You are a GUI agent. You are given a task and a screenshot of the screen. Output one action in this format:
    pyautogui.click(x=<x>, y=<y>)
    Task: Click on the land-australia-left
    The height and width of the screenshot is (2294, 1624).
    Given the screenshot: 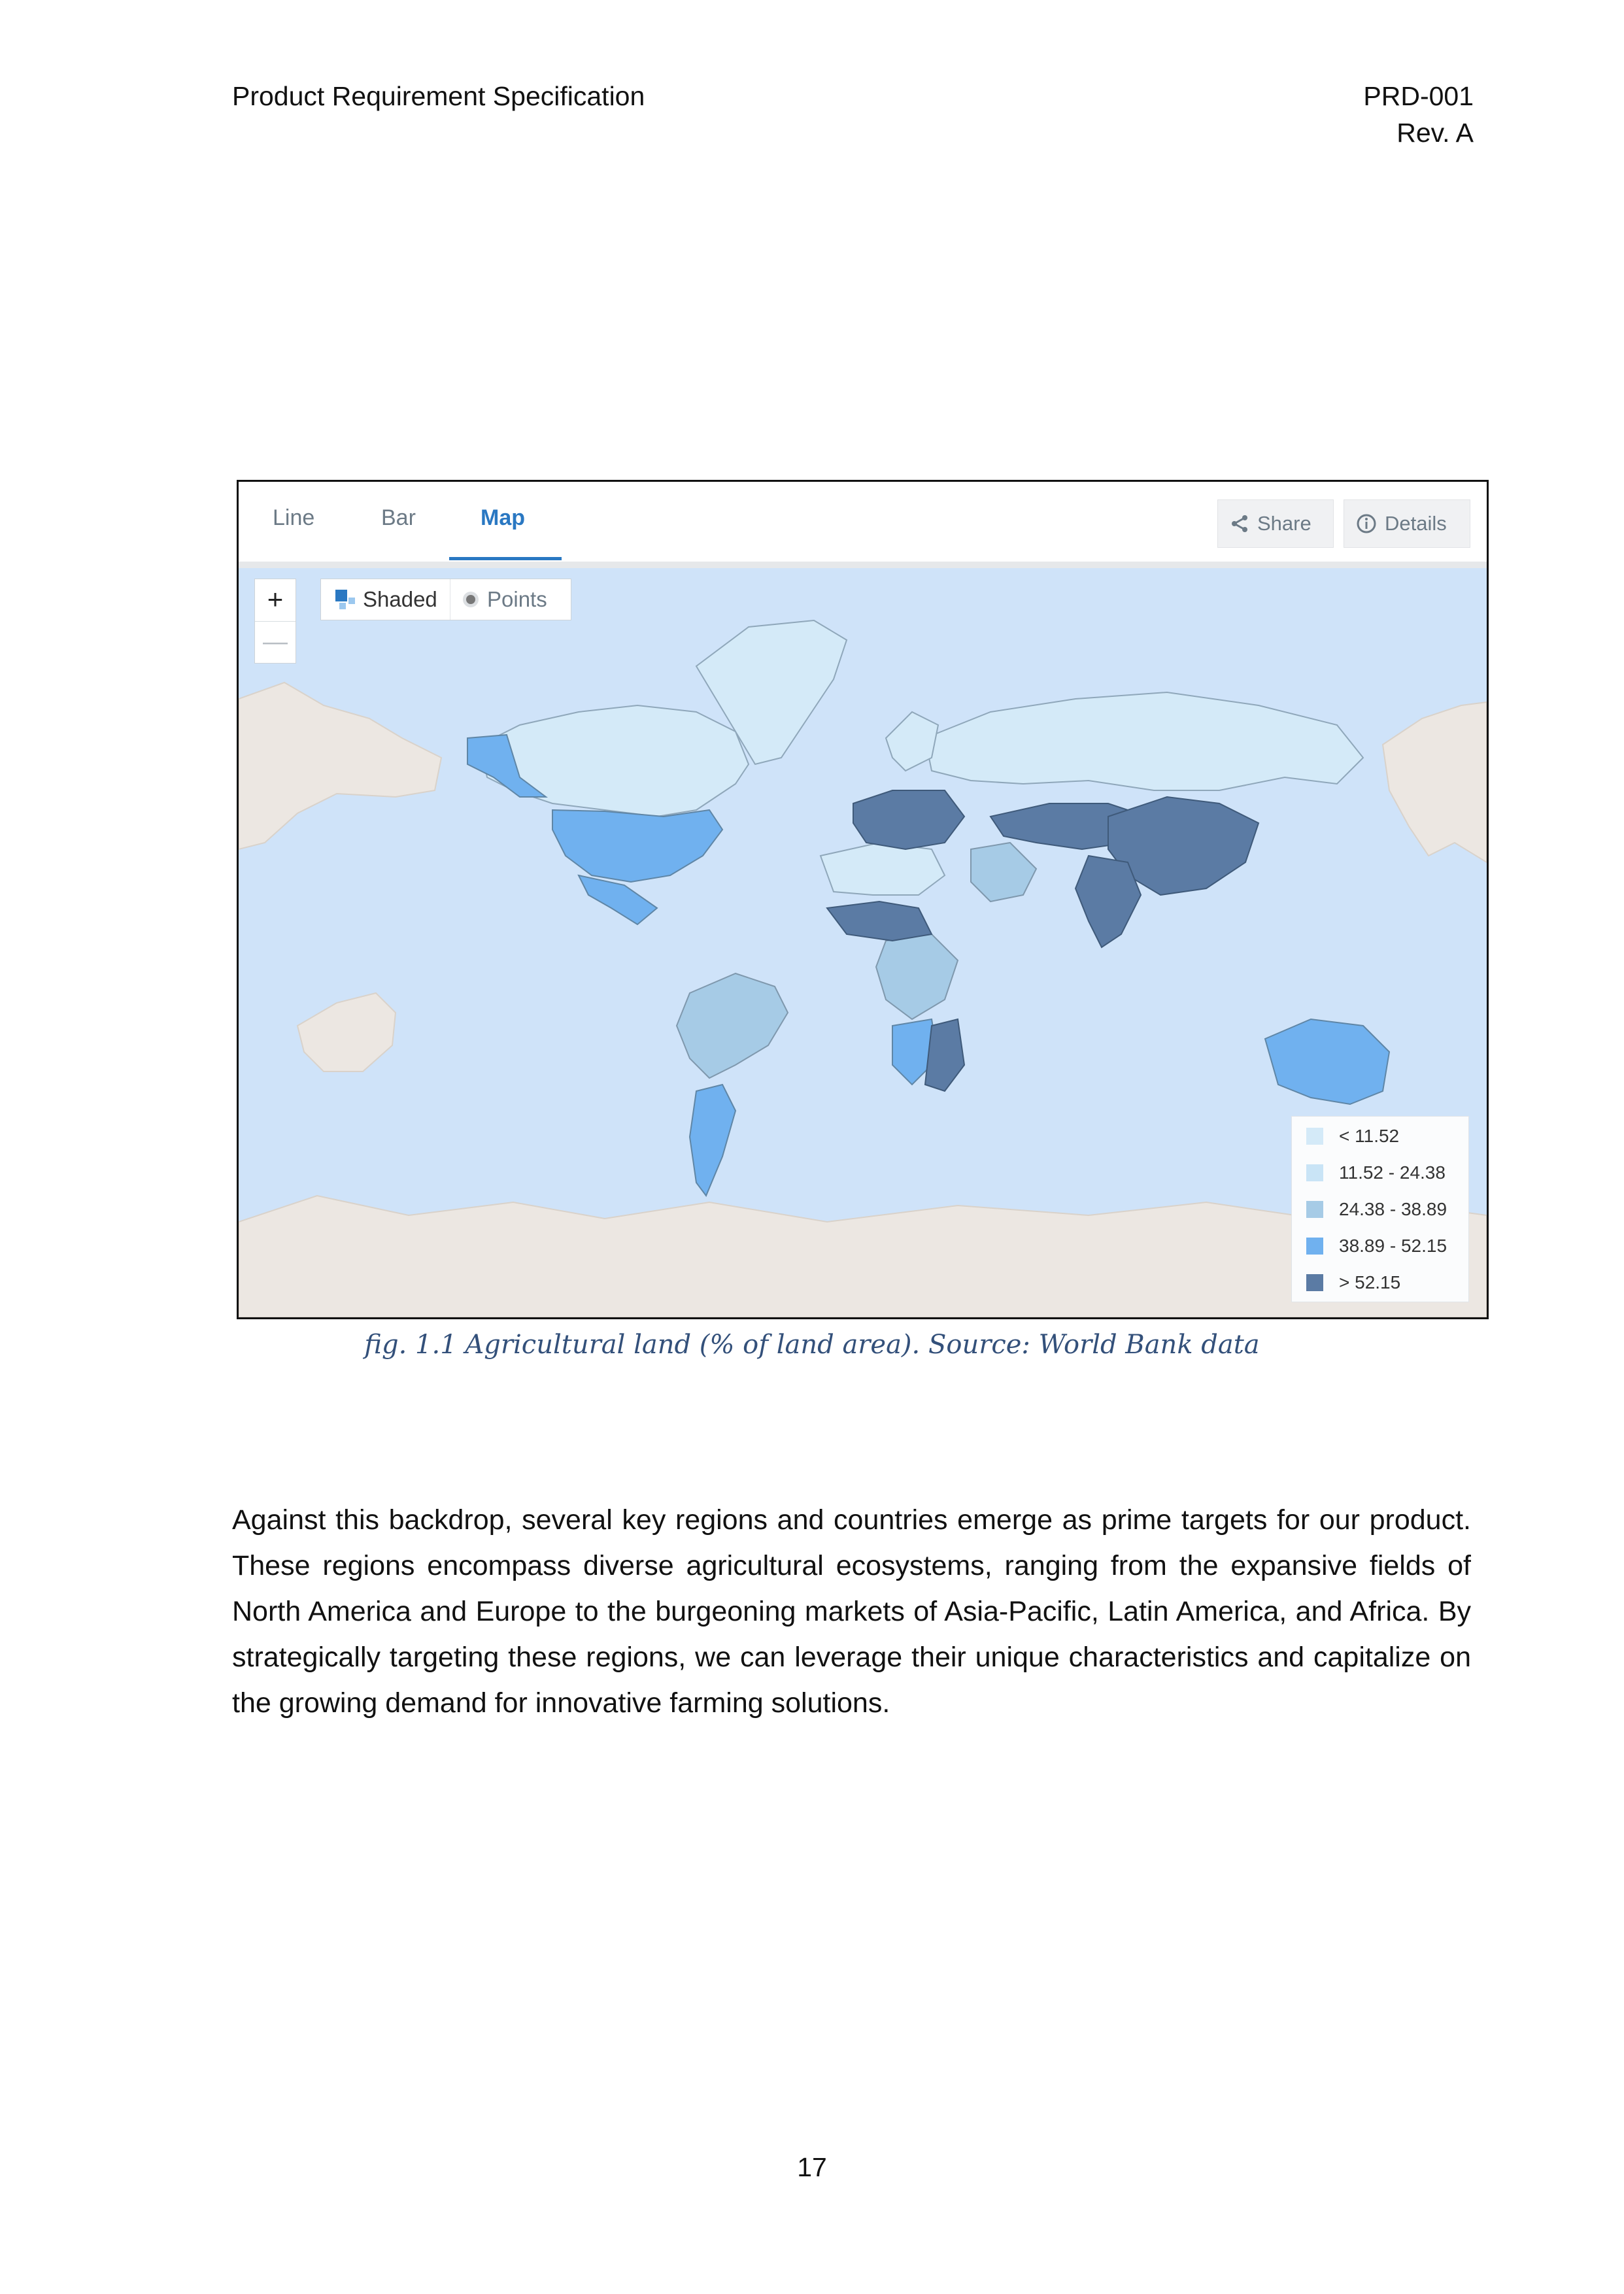 What is the action you would take?
    pyautogui.click(x=346, y=1032)
    